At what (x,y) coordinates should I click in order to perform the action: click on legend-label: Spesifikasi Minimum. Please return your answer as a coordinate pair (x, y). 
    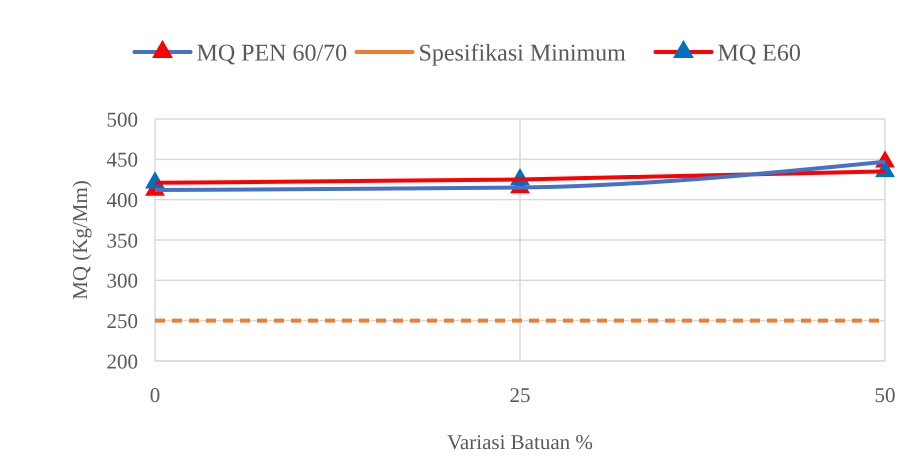
    Looking at the image, I should click on (522, 53).